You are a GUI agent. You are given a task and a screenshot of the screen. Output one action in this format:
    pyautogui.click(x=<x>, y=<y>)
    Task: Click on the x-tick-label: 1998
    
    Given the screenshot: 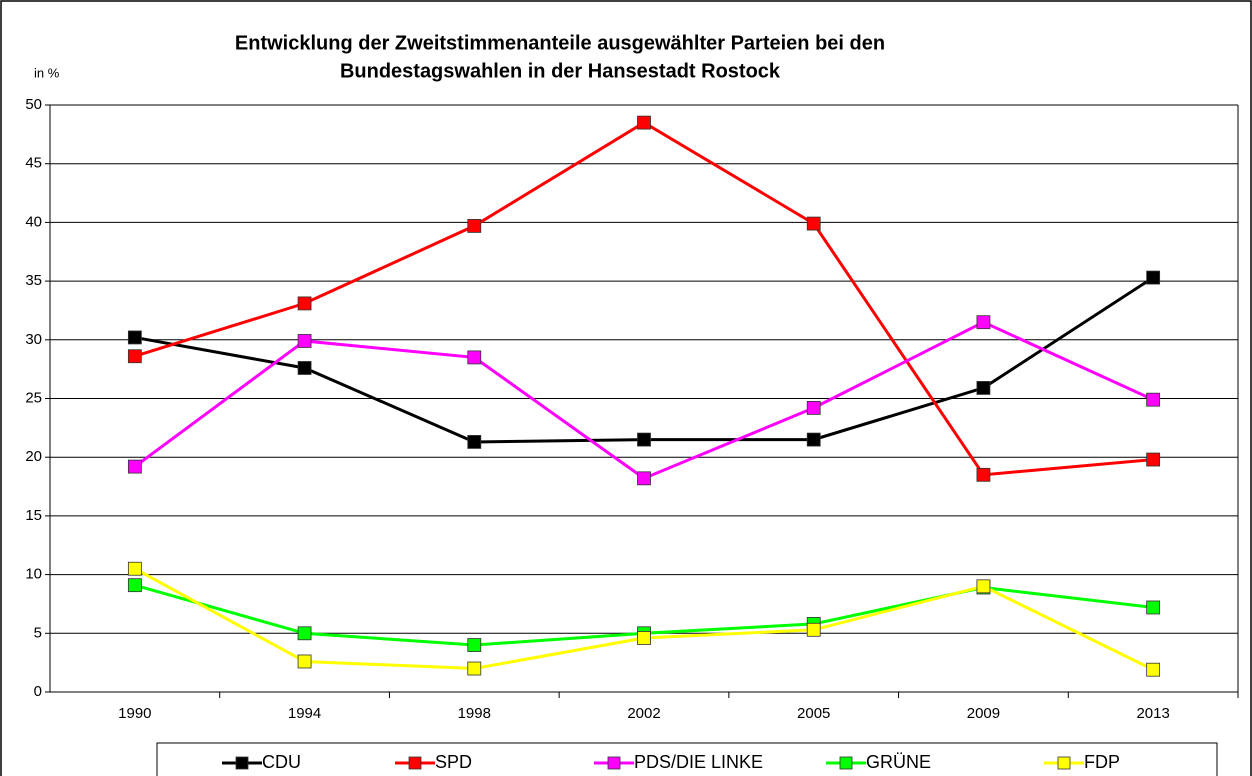 What is the action you would take?
    pyautogui.click(x=474, y=713)
    